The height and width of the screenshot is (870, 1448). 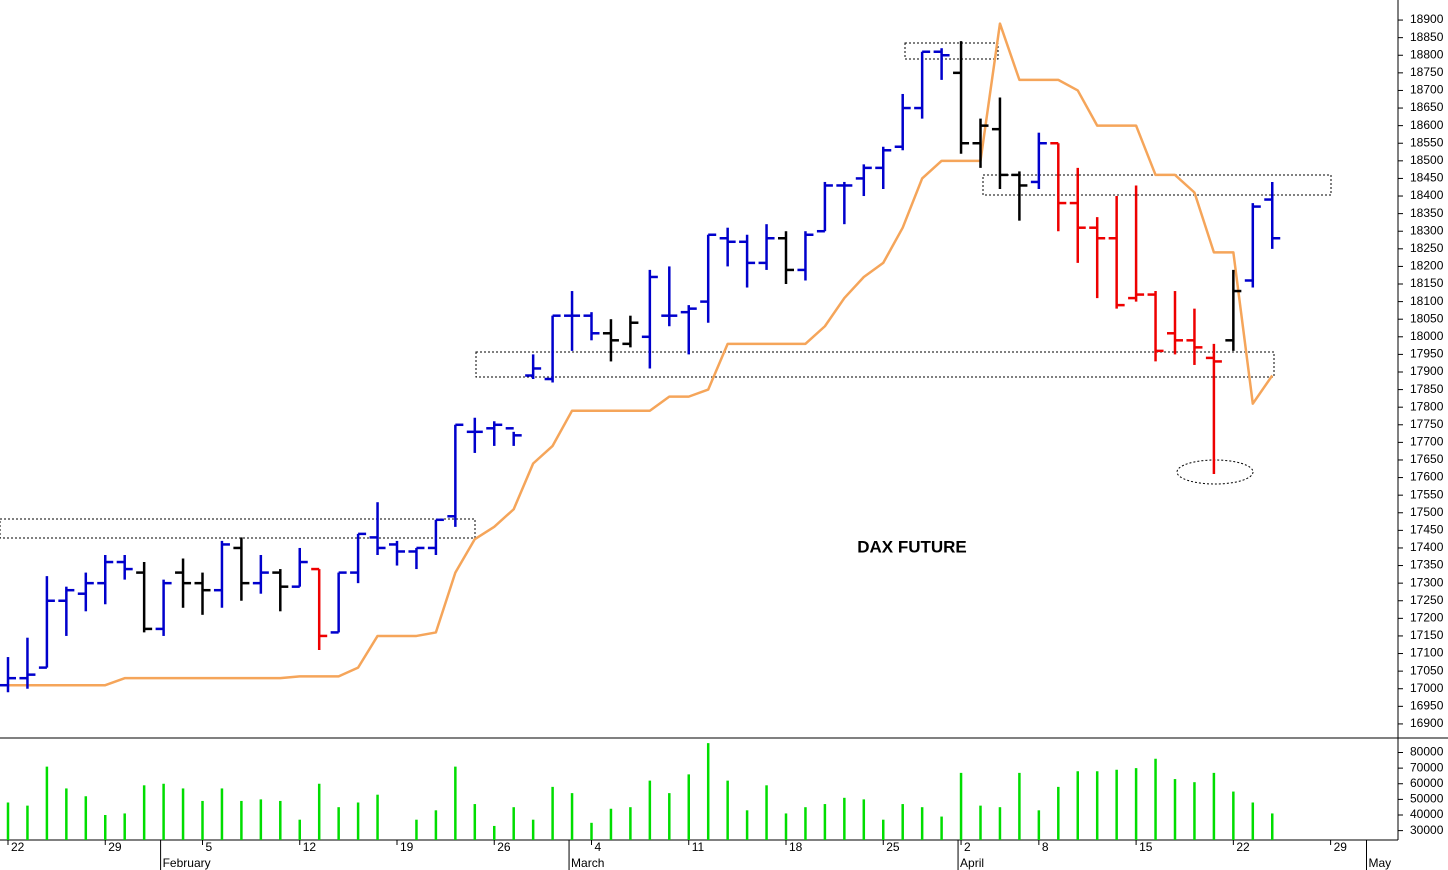 I want to click on y-tick-label: 18100, so click(x=1427, y=301).